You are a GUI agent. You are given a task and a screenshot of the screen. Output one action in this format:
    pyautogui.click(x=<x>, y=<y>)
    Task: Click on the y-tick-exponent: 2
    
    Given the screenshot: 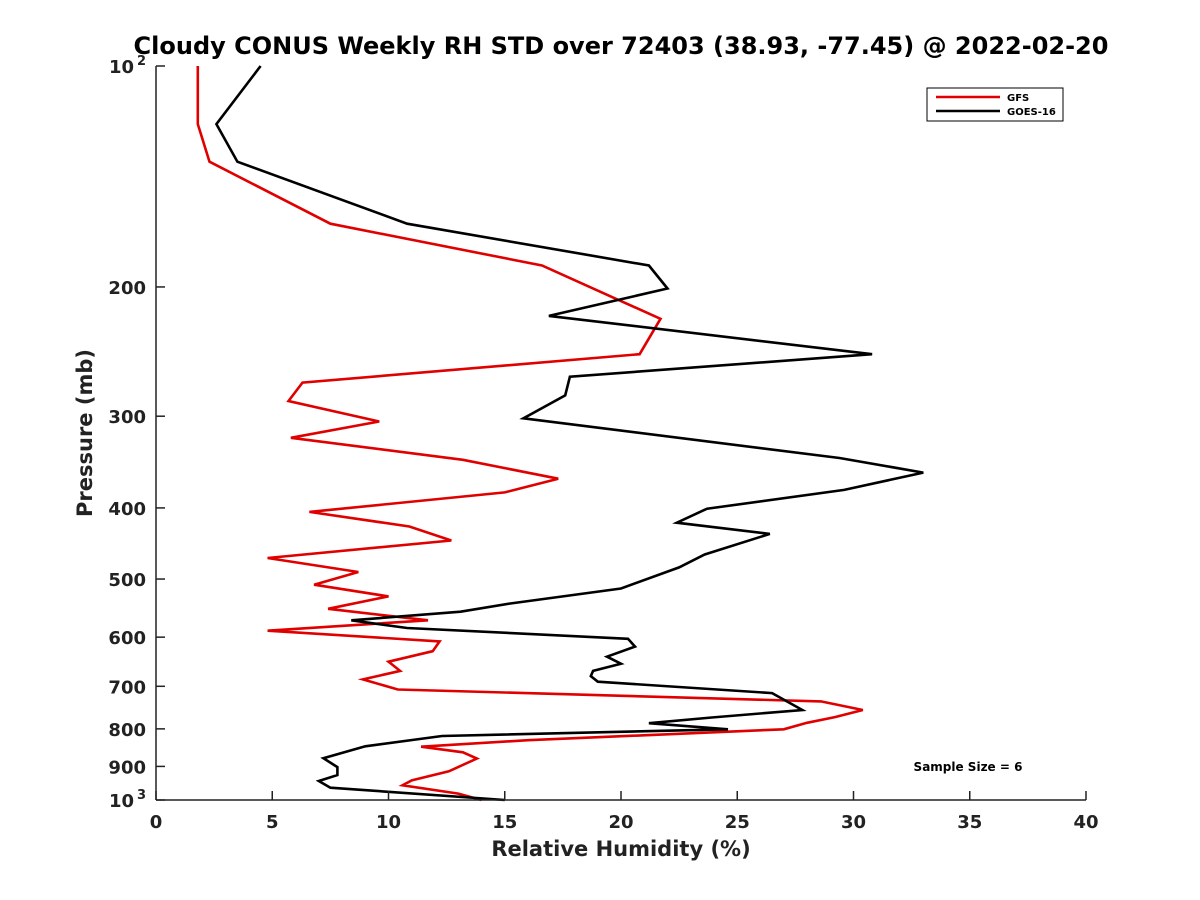 What is the action you would take?
    pyautogui.click(x=141, y=61)
    